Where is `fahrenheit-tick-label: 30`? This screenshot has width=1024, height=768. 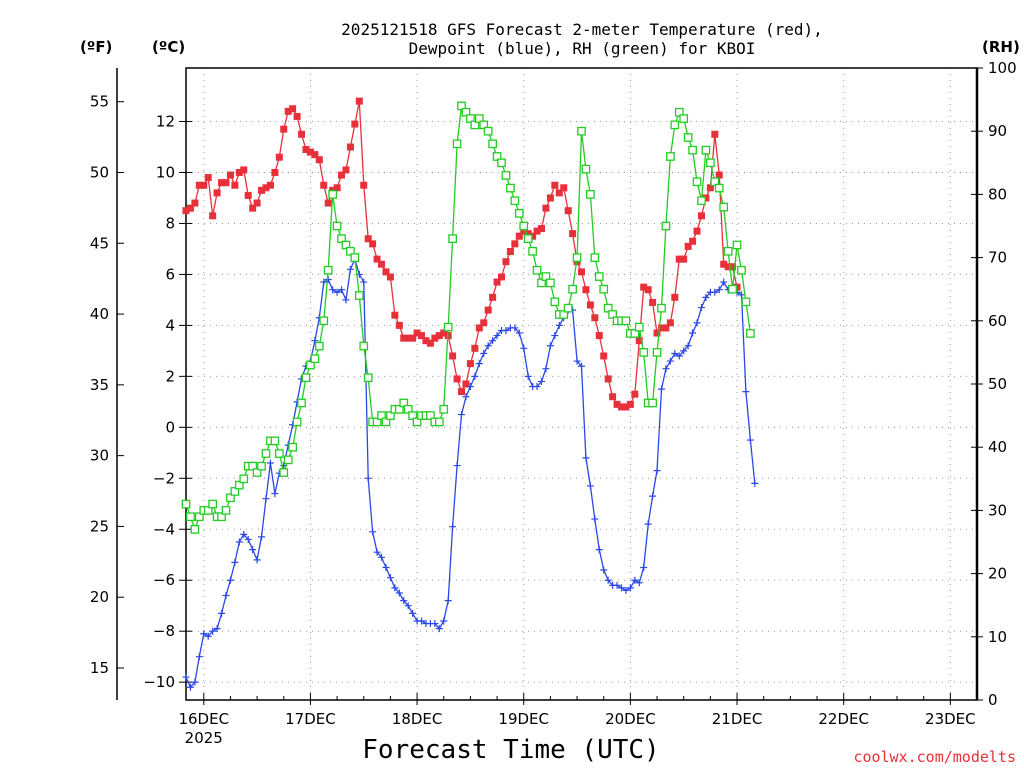 fahrenheit-tick-label: 30 is located at coordinates (99, 456).